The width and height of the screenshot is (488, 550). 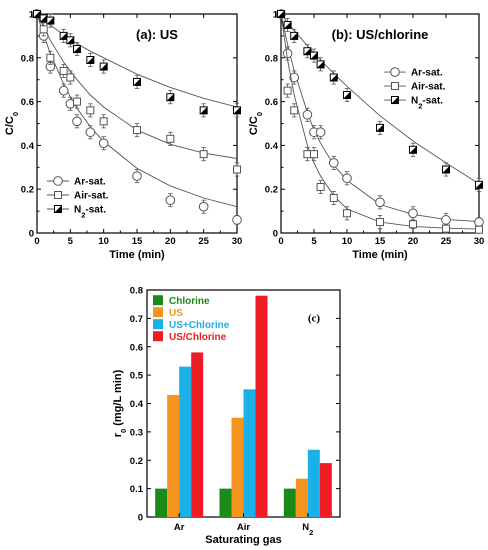 What do you see at coordinates (189, 301) in the screenshot?
I see `legend-label: Chlorine` at bounding box center [189, 301].